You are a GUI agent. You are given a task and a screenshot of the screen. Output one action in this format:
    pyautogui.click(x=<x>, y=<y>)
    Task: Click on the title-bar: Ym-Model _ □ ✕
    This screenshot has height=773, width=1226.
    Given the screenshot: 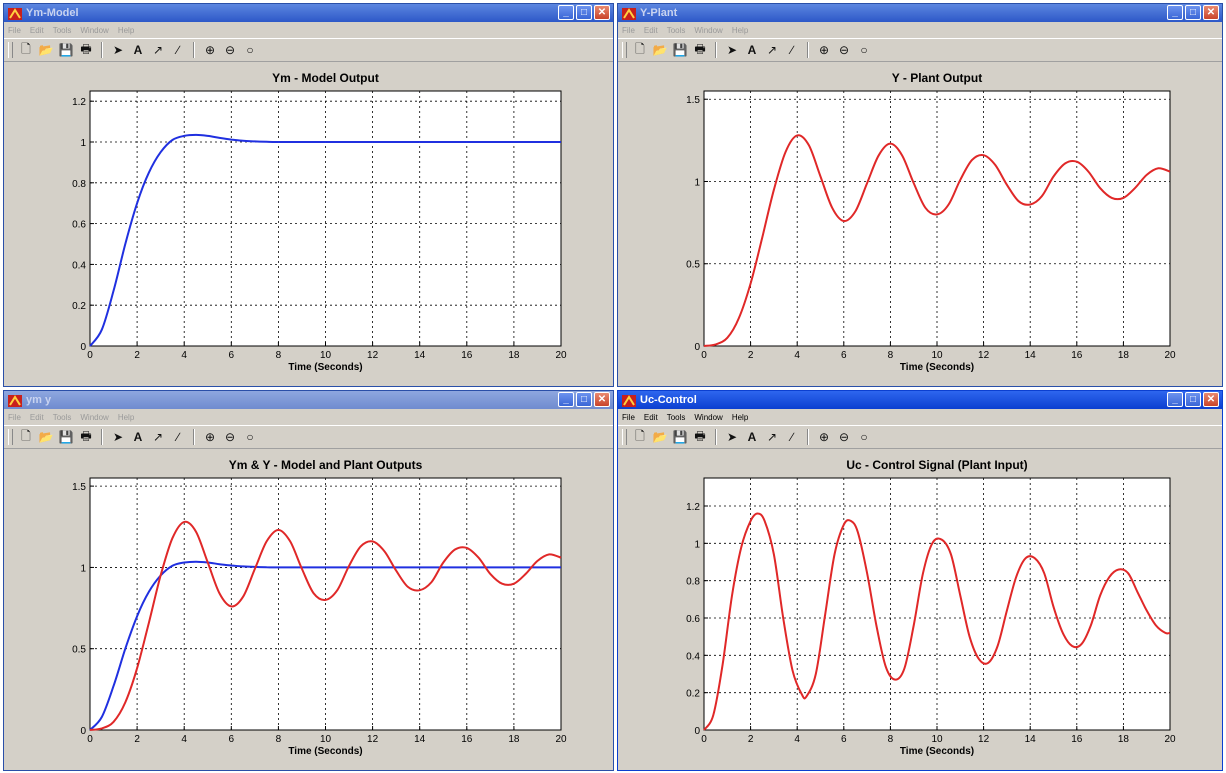 What is the action you would take?
    pyautogui.click(x=308, y=13)
    